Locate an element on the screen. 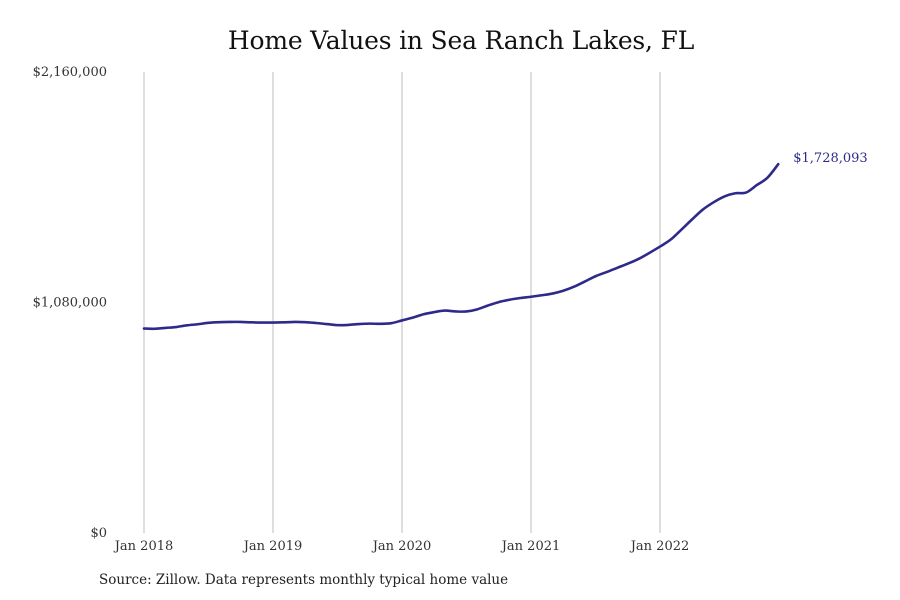 The width and height of the screenshot is (900, 600). y-tick-label: $2,160,000 is located at coordinates (70, 72).